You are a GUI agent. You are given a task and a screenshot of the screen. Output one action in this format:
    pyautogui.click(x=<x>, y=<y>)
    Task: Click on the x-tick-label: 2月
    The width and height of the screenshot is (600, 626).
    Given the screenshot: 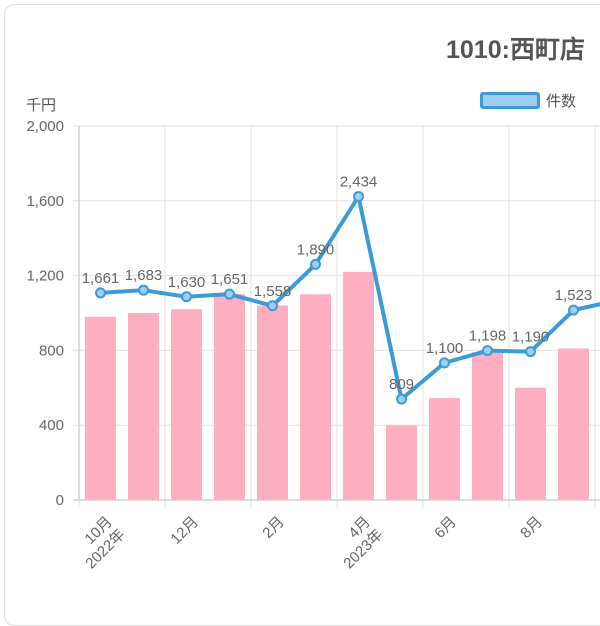 What is the action you would take?
    pyautogui.click(x=273, y=527)
    